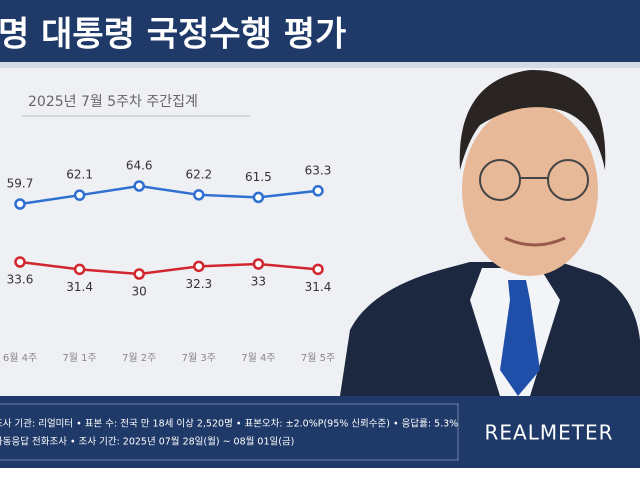 The image size is (640, 480). What do you see at coordinates (532, 119) in the screenshot?
I see `hair` at bounding box center [532, 119].